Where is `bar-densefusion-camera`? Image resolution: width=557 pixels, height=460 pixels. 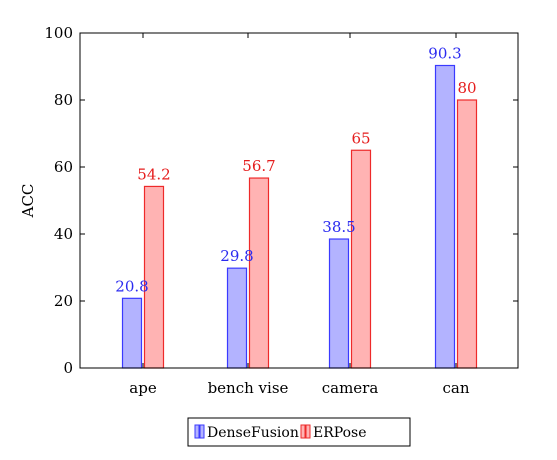
bar-densefusion-camera is located at coordinates (339, 303).